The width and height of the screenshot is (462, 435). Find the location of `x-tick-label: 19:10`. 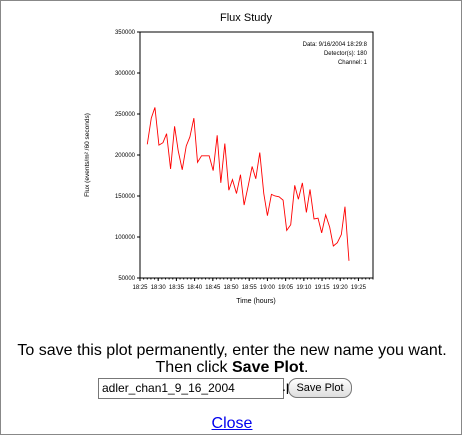

x-tick-label: 19:10 is located at coordinates (304, 288).